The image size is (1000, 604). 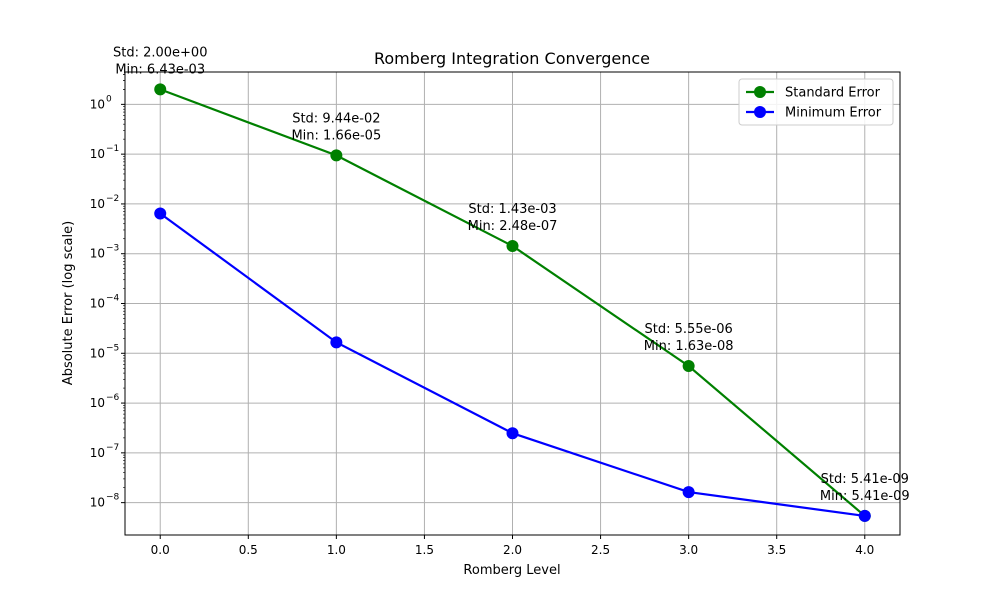 I want to click on data-annotation: Std: 9.44e-02 Min: 1.66e-05, so click(x=336, y=127).